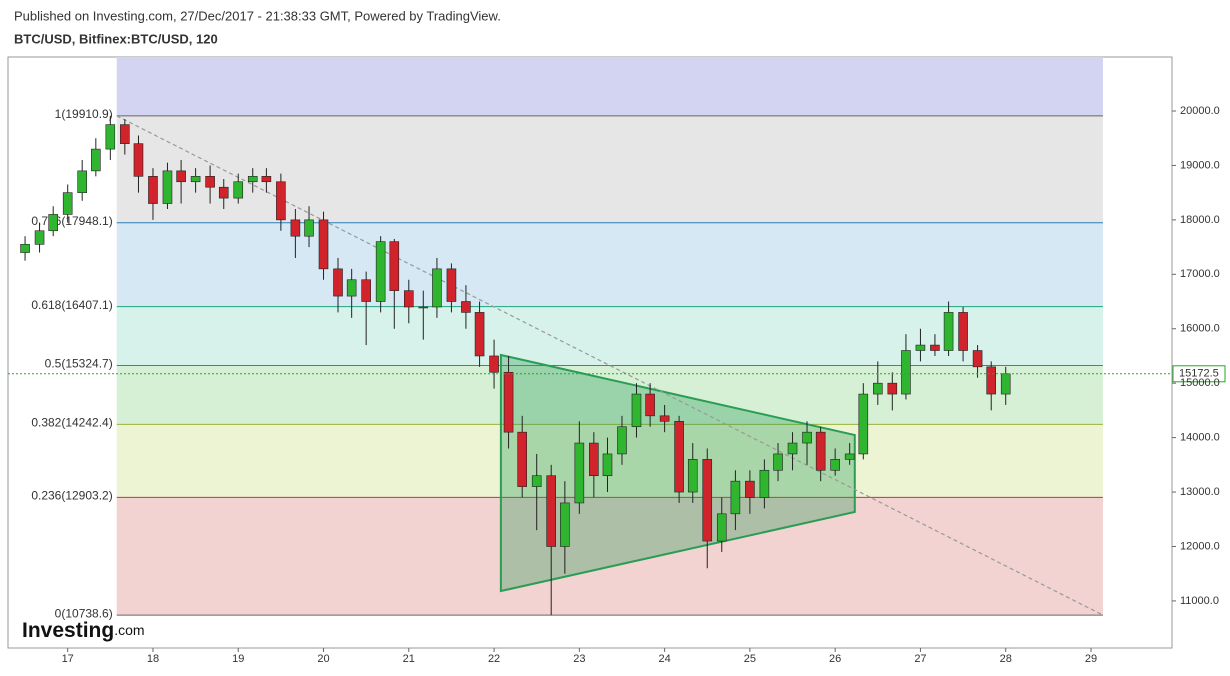 Image resolution: width=1230 pixels, height=676 pixels. I want to click on x-tick-label: 17, so click(68, 659).